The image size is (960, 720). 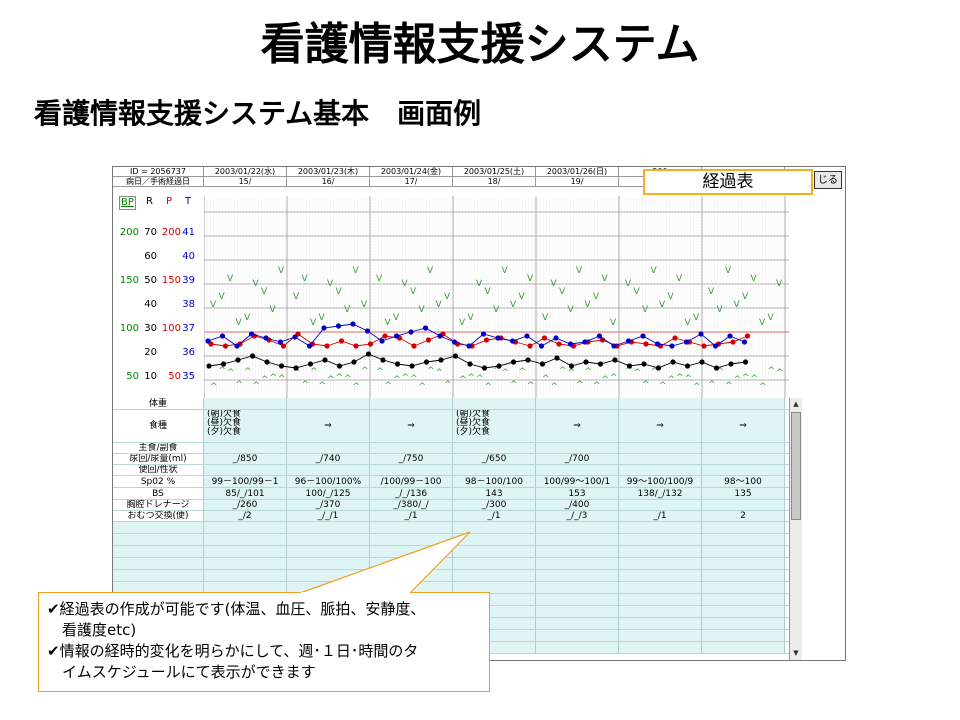 I want to click on table-cell: _/2, so click(x=245, y=516).